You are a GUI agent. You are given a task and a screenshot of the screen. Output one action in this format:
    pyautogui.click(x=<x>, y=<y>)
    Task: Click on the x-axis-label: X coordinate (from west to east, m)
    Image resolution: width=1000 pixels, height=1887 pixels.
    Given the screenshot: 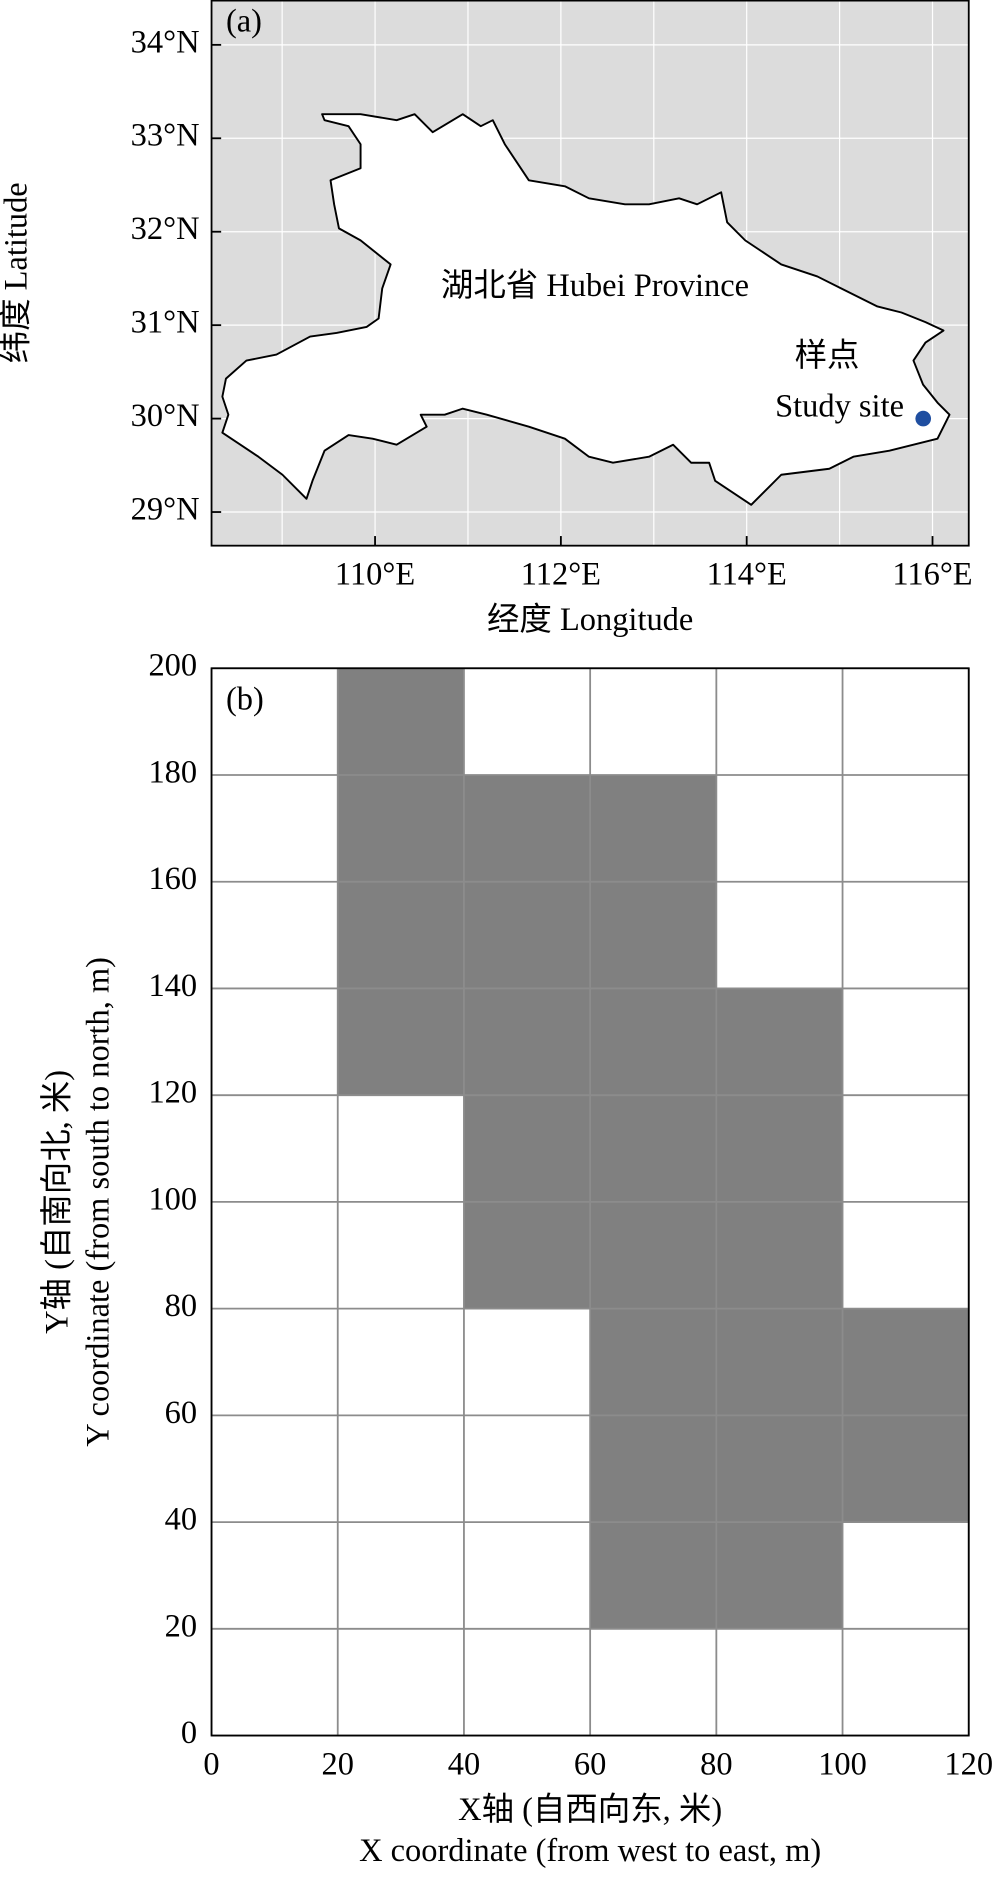 What is the action you would take?
    pyautogui.click(x=590, y=1851)
    